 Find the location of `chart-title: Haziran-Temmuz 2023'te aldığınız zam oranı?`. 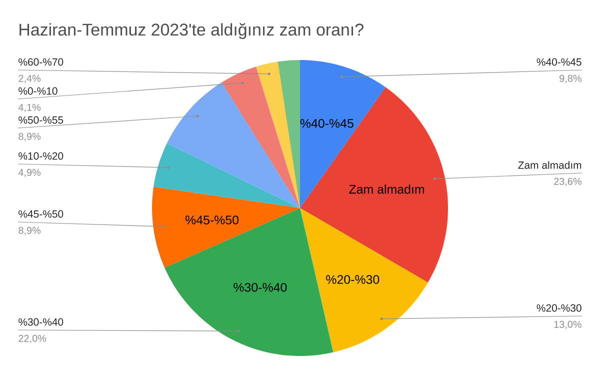

chart-title: Haziran-Temmuz 2023'te aldığınız zam oranı? is located at coordinates (192, 31).